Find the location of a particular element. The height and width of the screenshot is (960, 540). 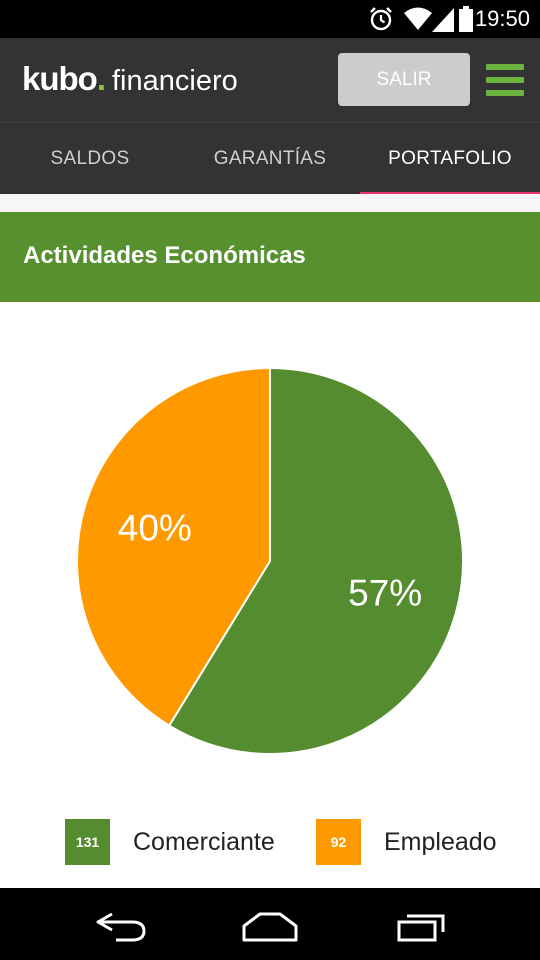

section-title: Actividades Económicas is located at coordinates (164, 255).